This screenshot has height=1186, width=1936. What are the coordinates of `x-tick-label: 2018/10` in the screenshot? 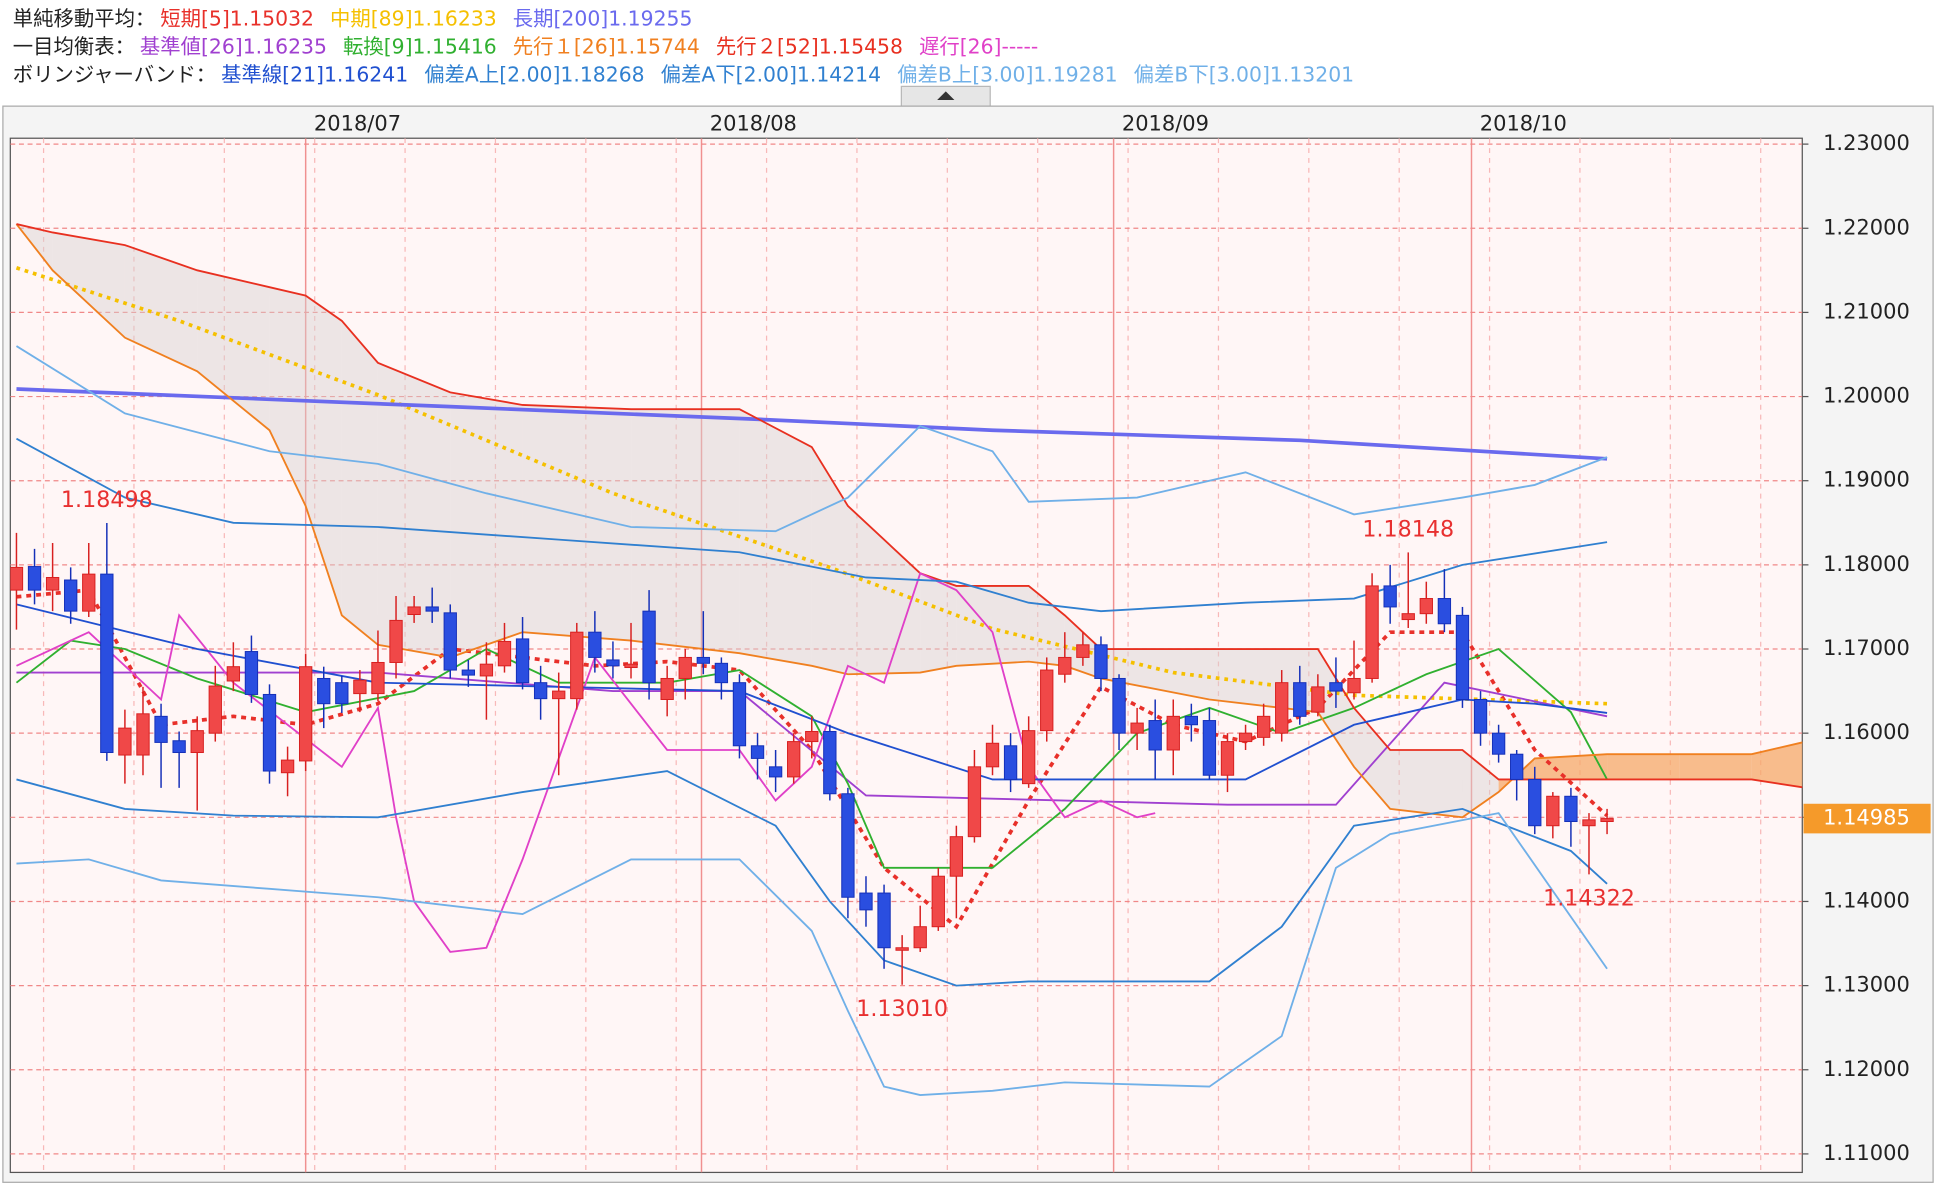 It's located at (1523, 124).